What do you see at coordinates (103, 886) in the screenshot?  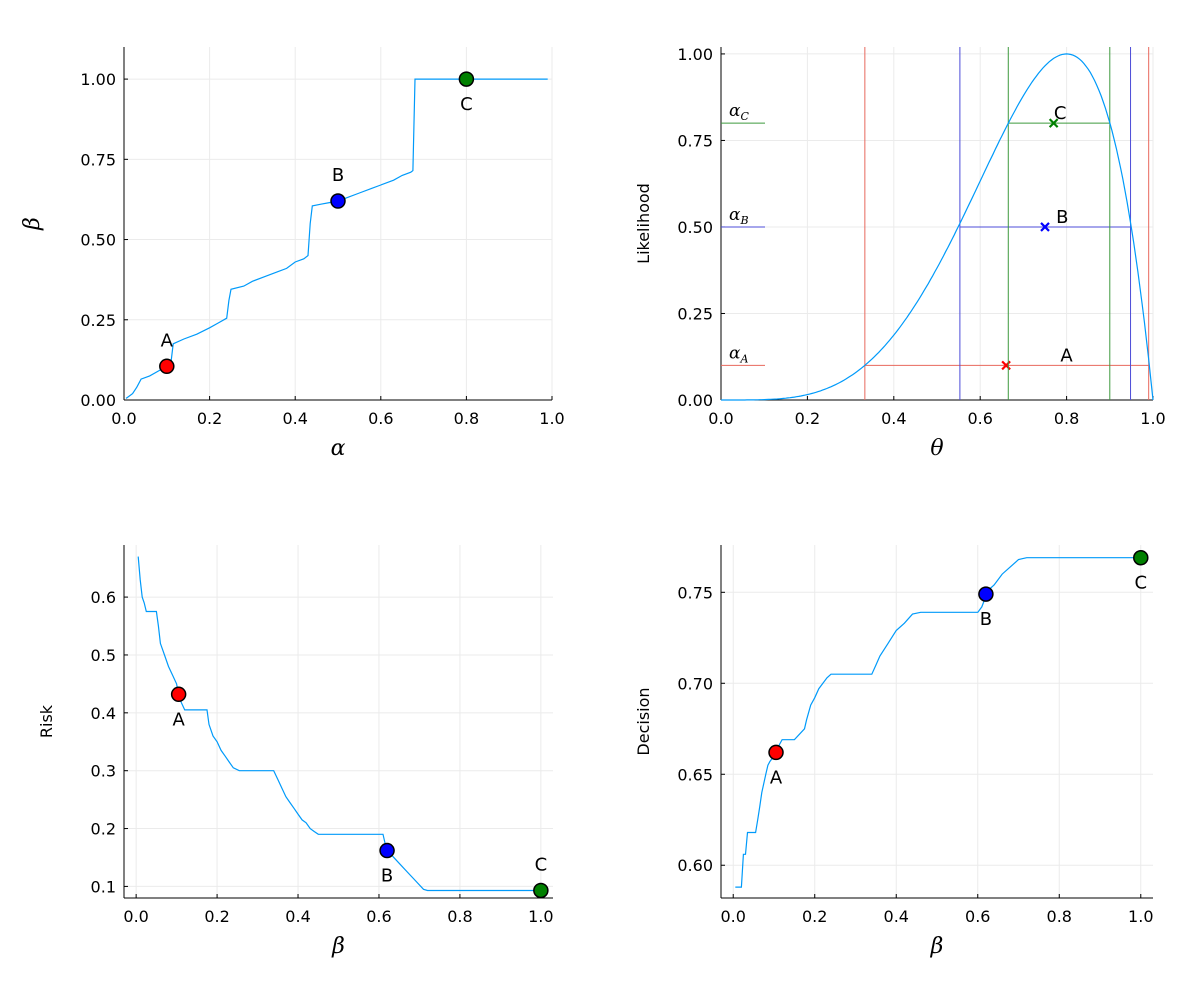 I see `y-tick-label: 0.1` at bounding box center [103, 886].